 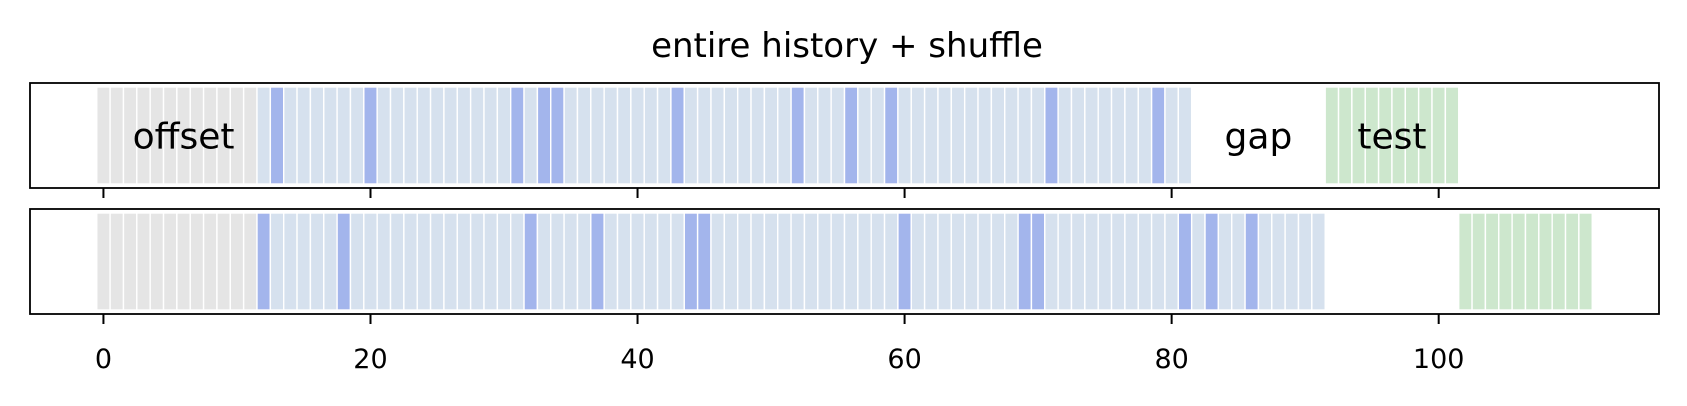 I want to click on chart-title: entire history + shuffle, so click(x=847, y=46).